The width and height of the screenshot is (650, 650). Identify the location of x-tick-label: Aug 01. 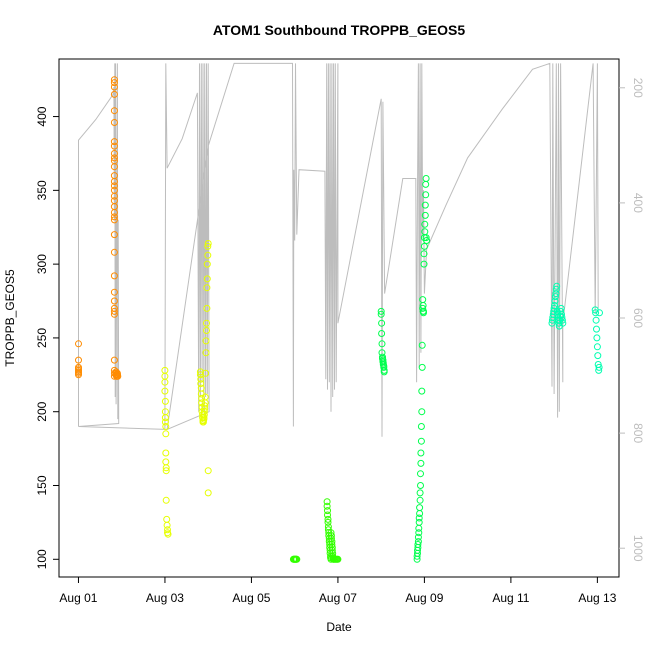
(78, 598).